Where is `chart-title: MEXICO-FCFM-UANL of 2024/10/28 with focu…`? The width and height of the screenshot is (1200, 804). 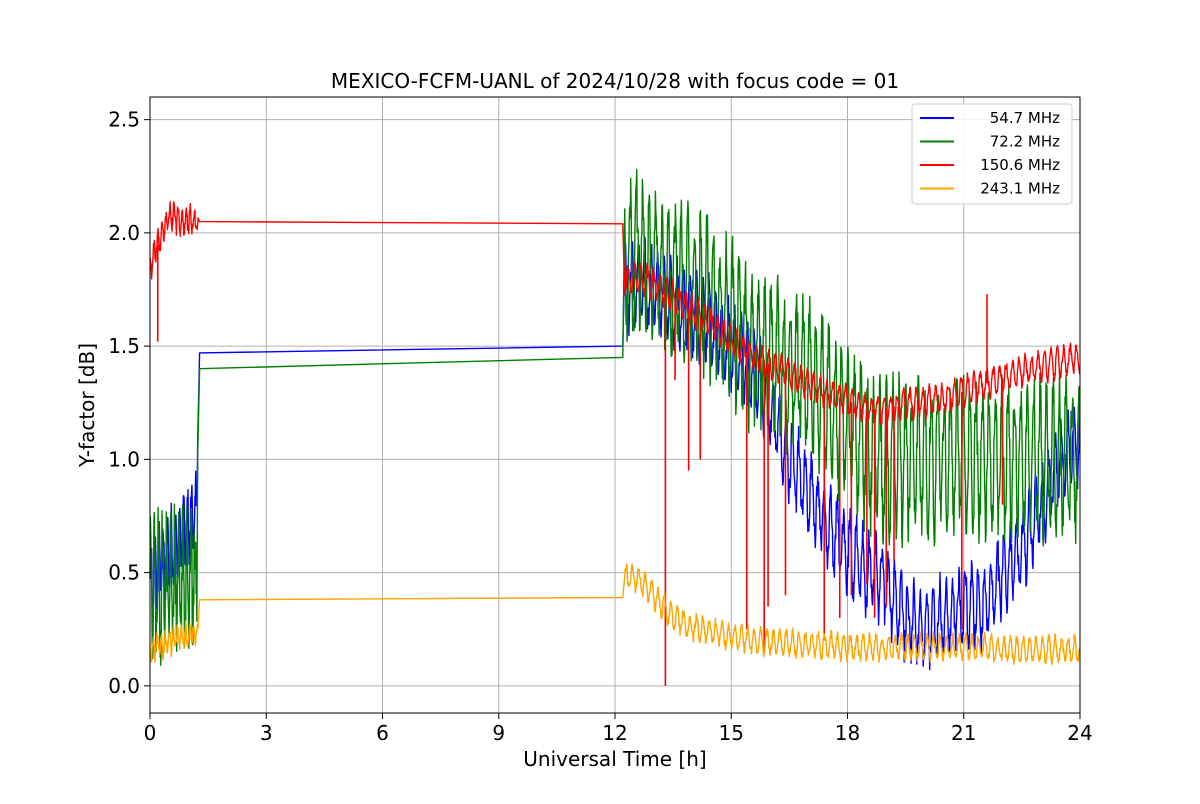 chart-title: MEXICO-FCFM-UANL of 2024/10/28 with focu… is located at coordinates (615, 81).